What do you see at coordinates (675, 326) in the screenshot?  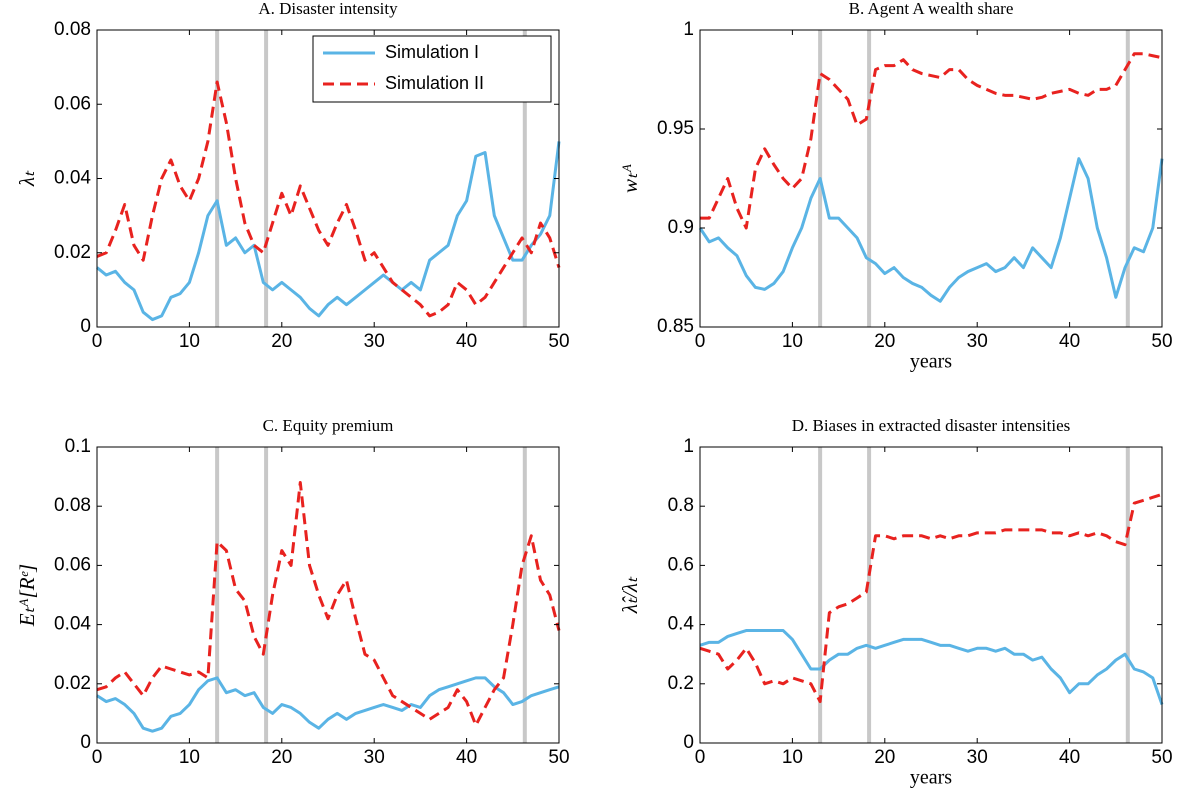 I see `y-tick-label: 0.85` at bounding box center [675, 326].